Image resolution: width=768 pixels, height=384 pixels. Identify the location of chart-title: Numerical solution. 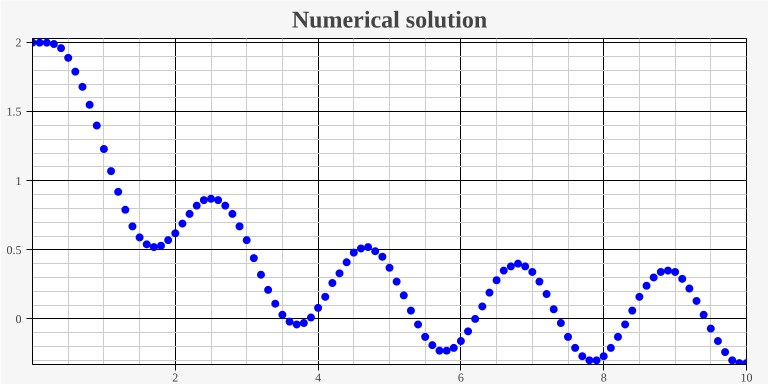
(390, 21).